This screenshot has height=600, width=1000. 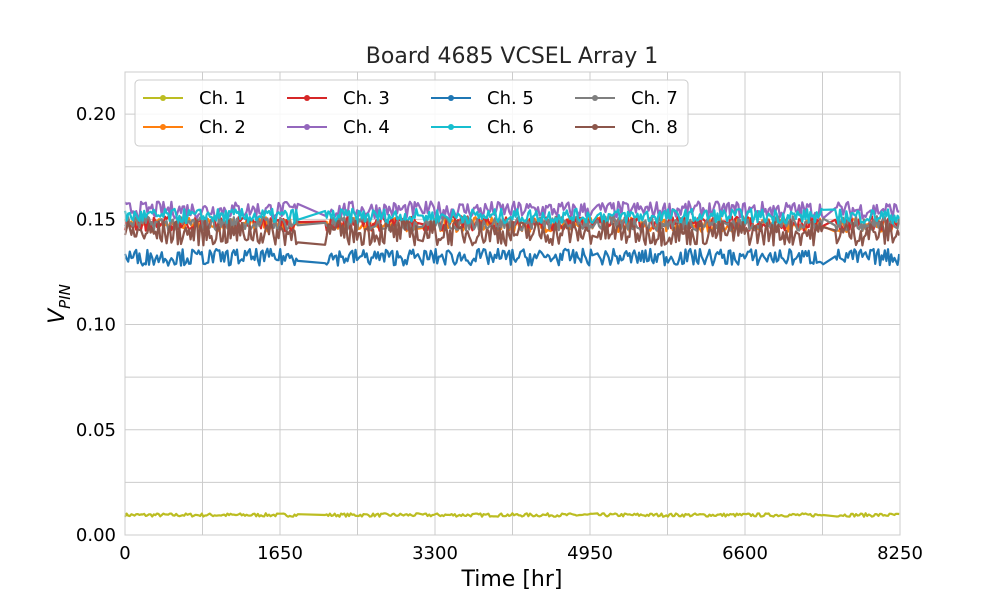 I want to click on legend-label: Ch. 3, so click(x=366, y=98).